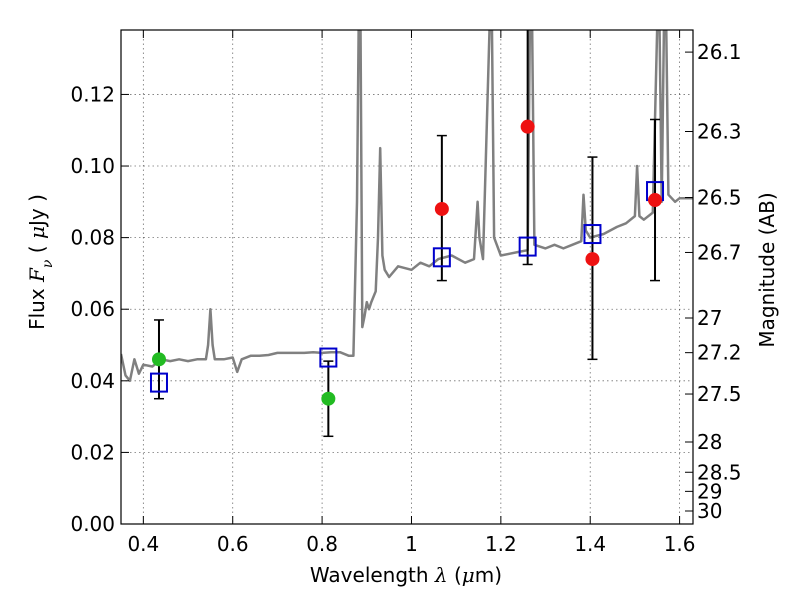 This screenshot has width=800, height=600. I want to click on y-tick-label: 0.06, so click(92, 309).